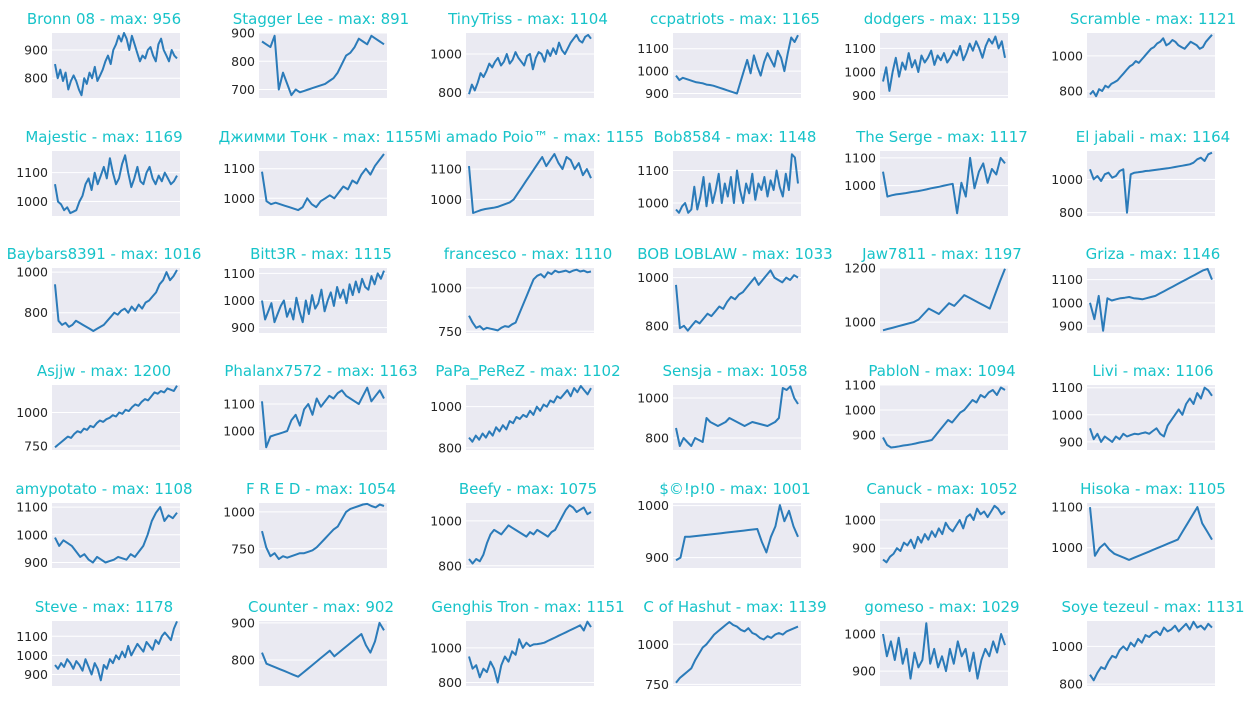 Image resolution: width=1249 pixels, height=704 pixels. I want to click on chart-panel: Soye tezeul - max: 1131 800 1000, so click(1147, 646).